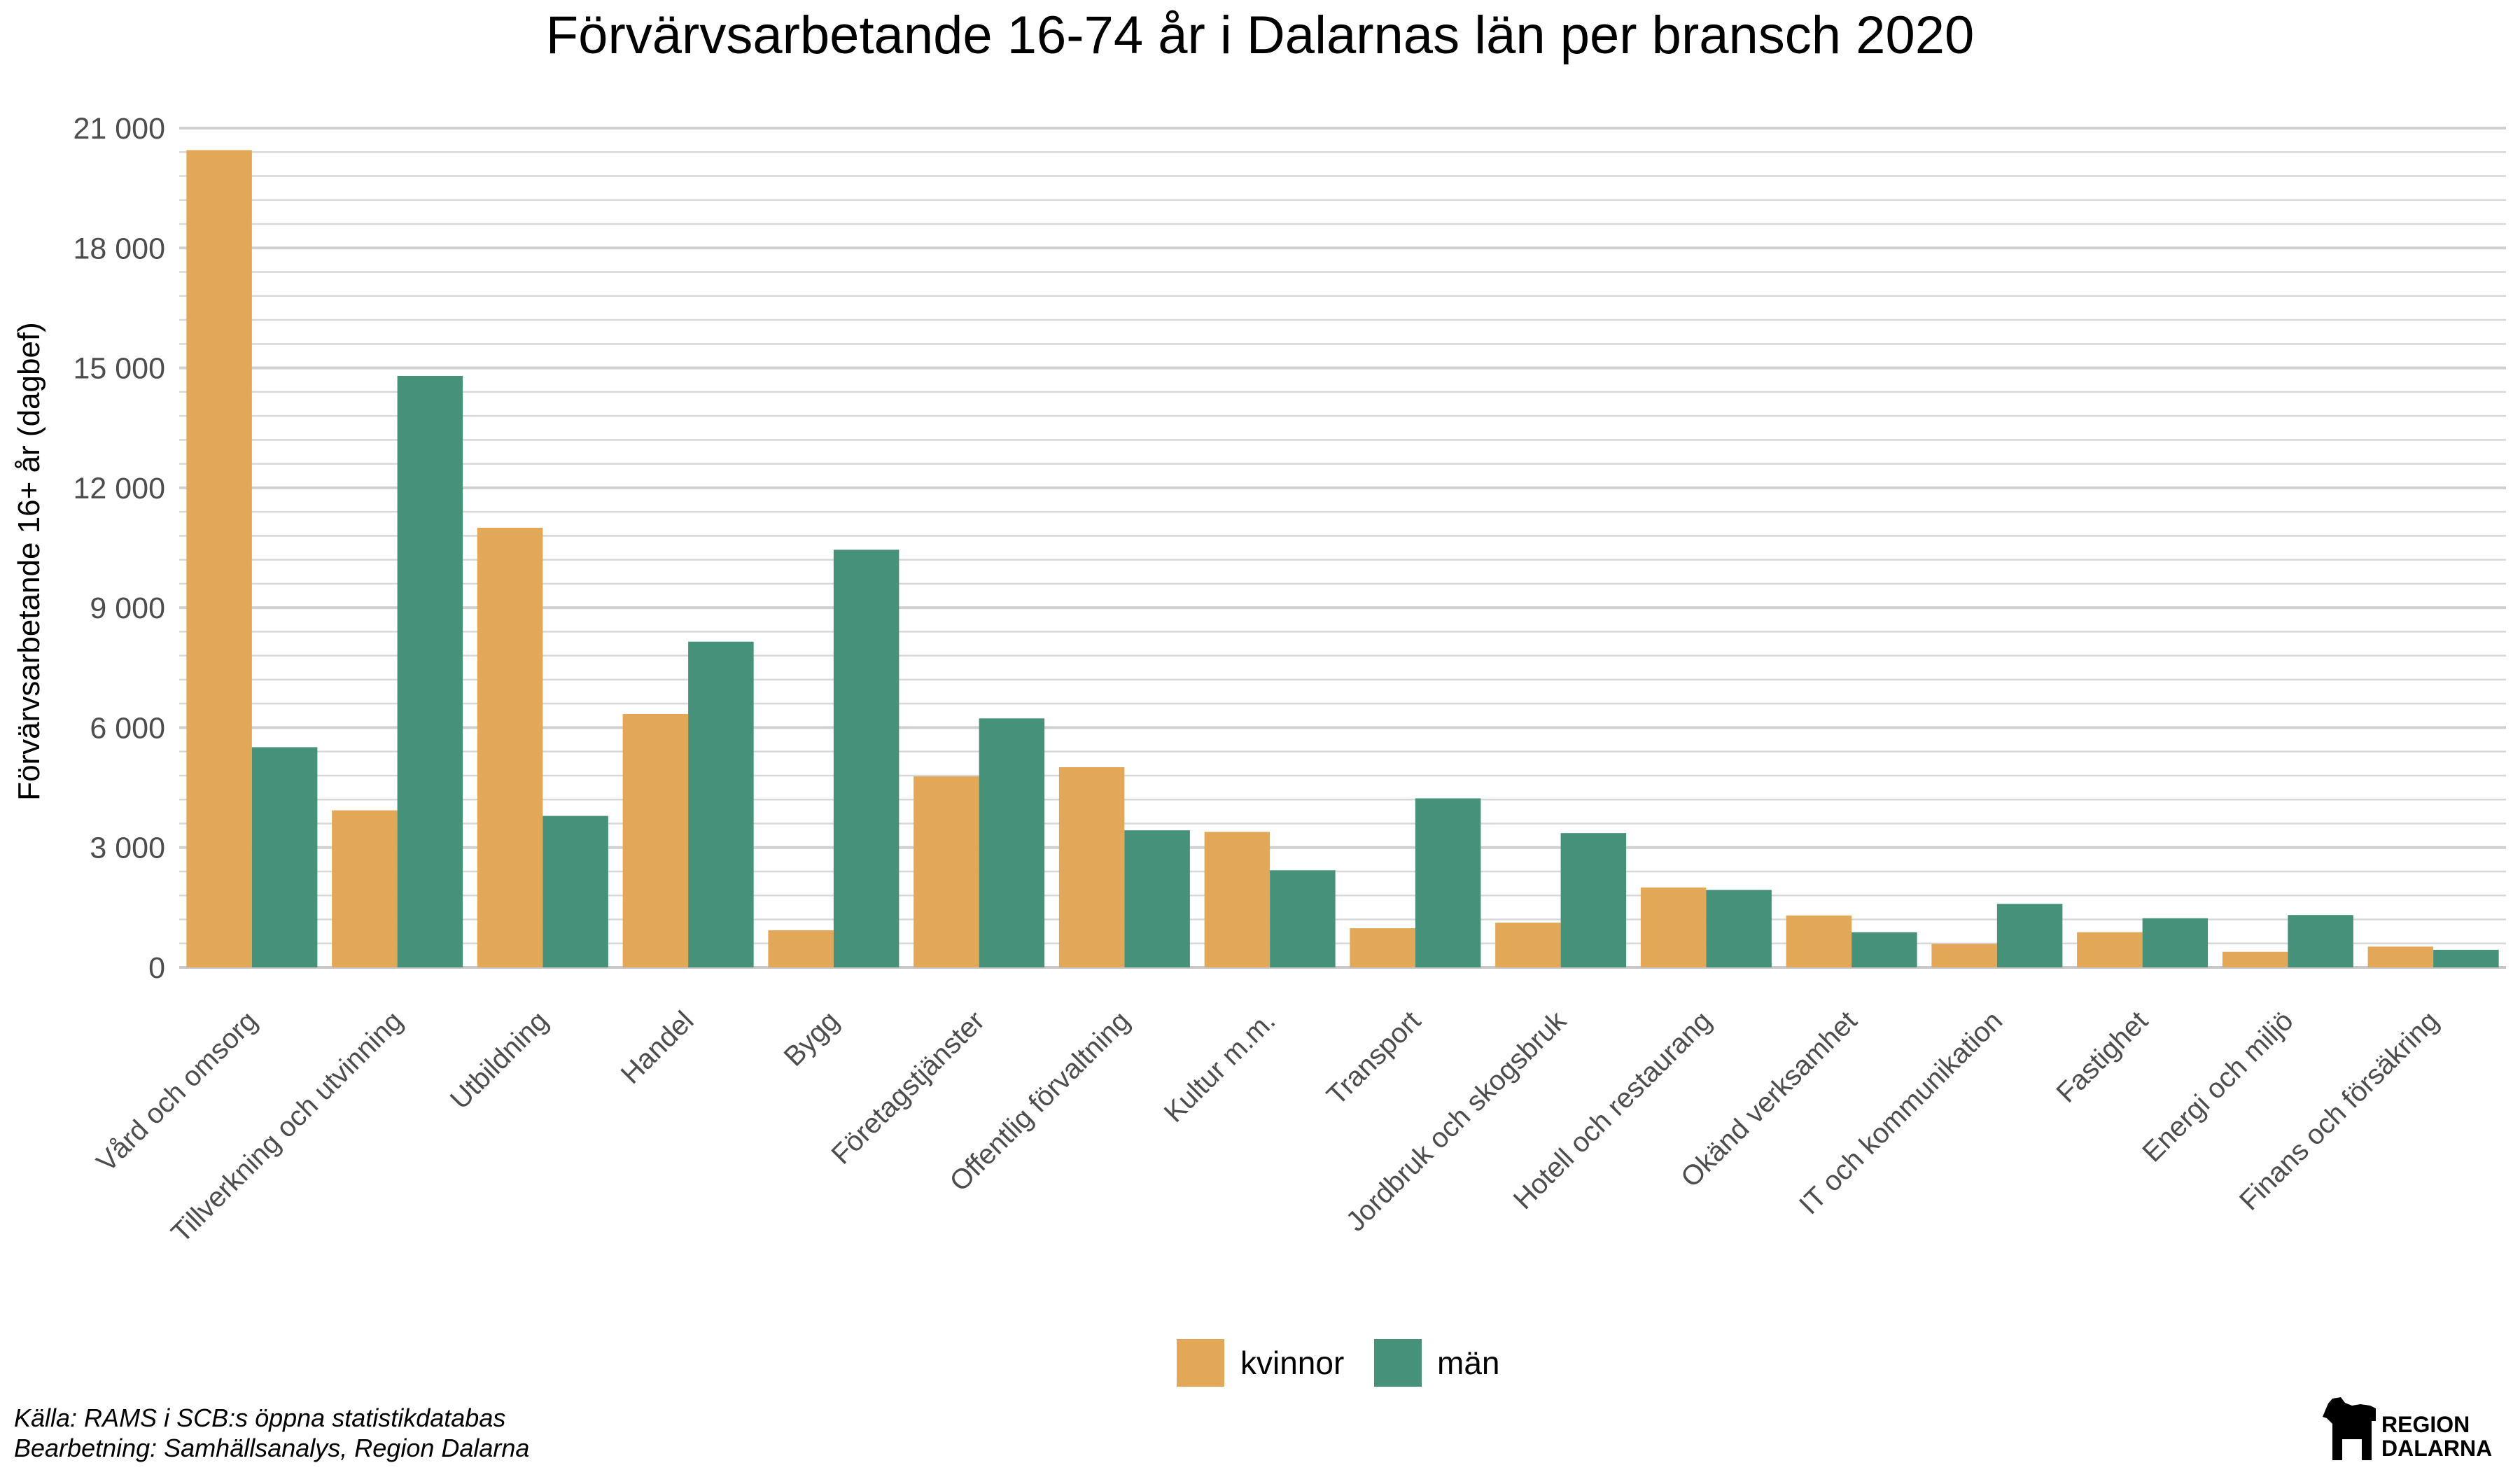 The width and height of the screenshot is (2520, 1470). Describe the element at coordinates (2425, 1424) in the screenshot. I see `logo-text-region: REGION` at that location.